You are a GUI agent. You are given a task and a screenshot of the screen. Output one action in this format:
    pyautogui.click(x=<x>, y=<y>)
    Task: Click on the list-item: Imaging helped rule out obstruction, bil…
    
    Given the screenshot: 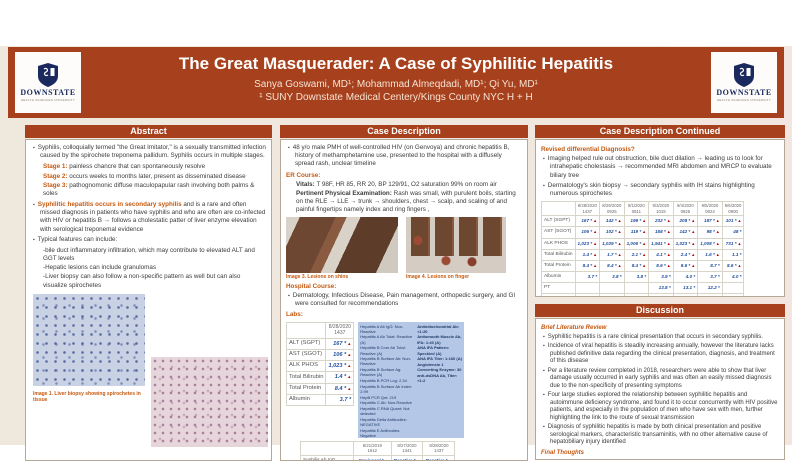 What is the action you would take?
    pyautogui.click(x=661, y=167)
    